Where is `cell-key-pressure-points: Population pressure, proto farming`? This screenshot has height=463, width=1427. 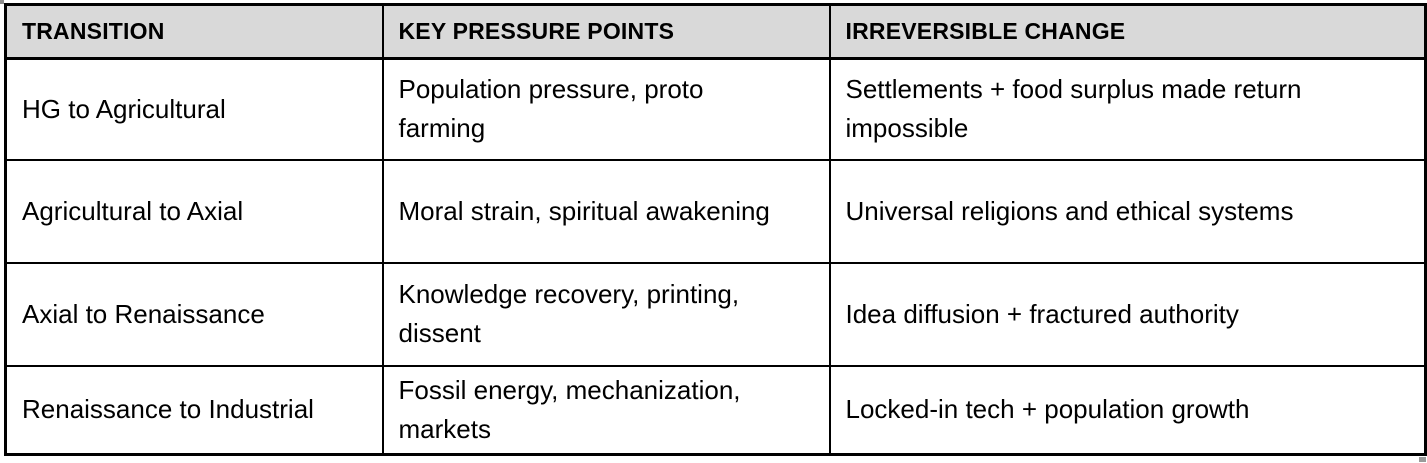
cell-key-pressure-points: Population pressure, proto farming is located at coordinates (606, 109).